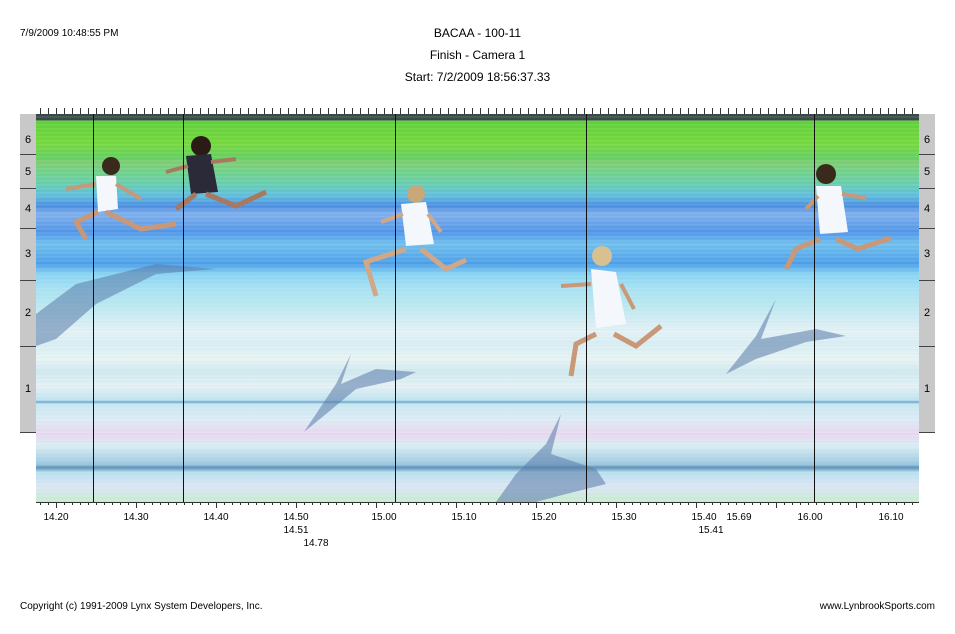  What do you see at coordinates (477, 55) in the screenshot?
I see `camera-title: Finish - Camera 1` at bounding box center [477, 55].